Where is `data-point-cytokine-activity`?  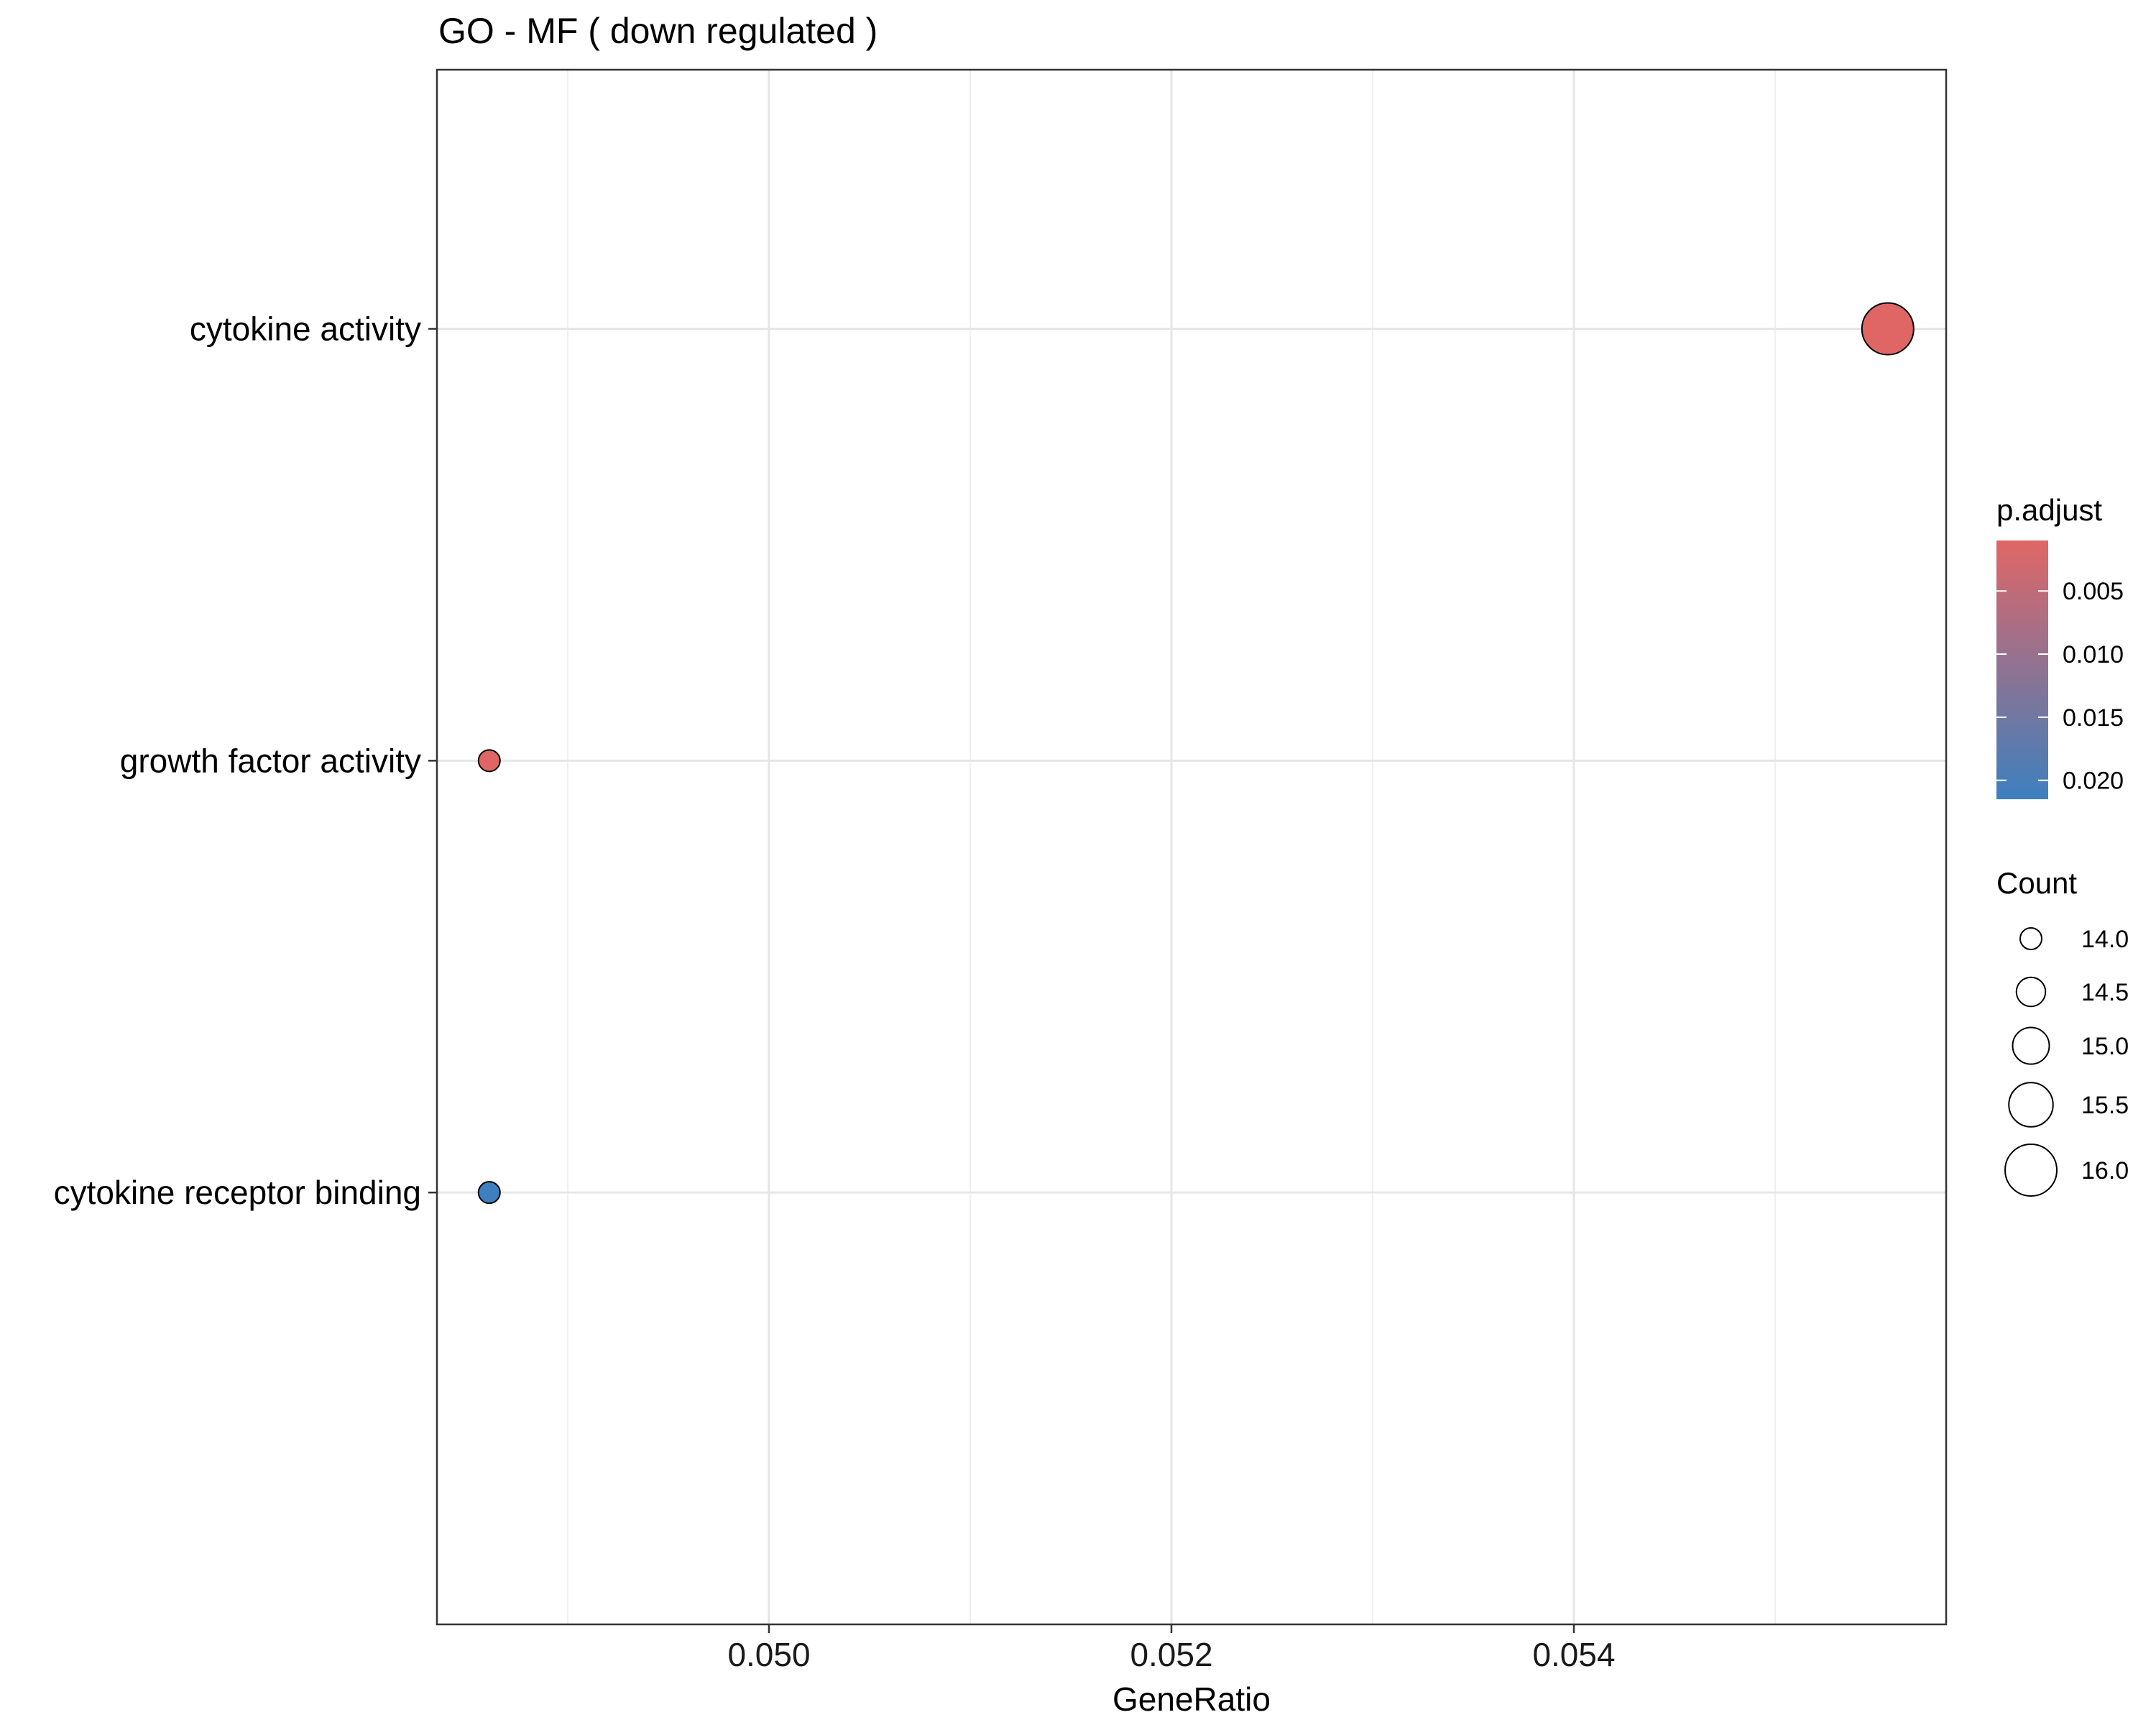
data-point-cytokine-activity is located at coordinates (1888, 329).